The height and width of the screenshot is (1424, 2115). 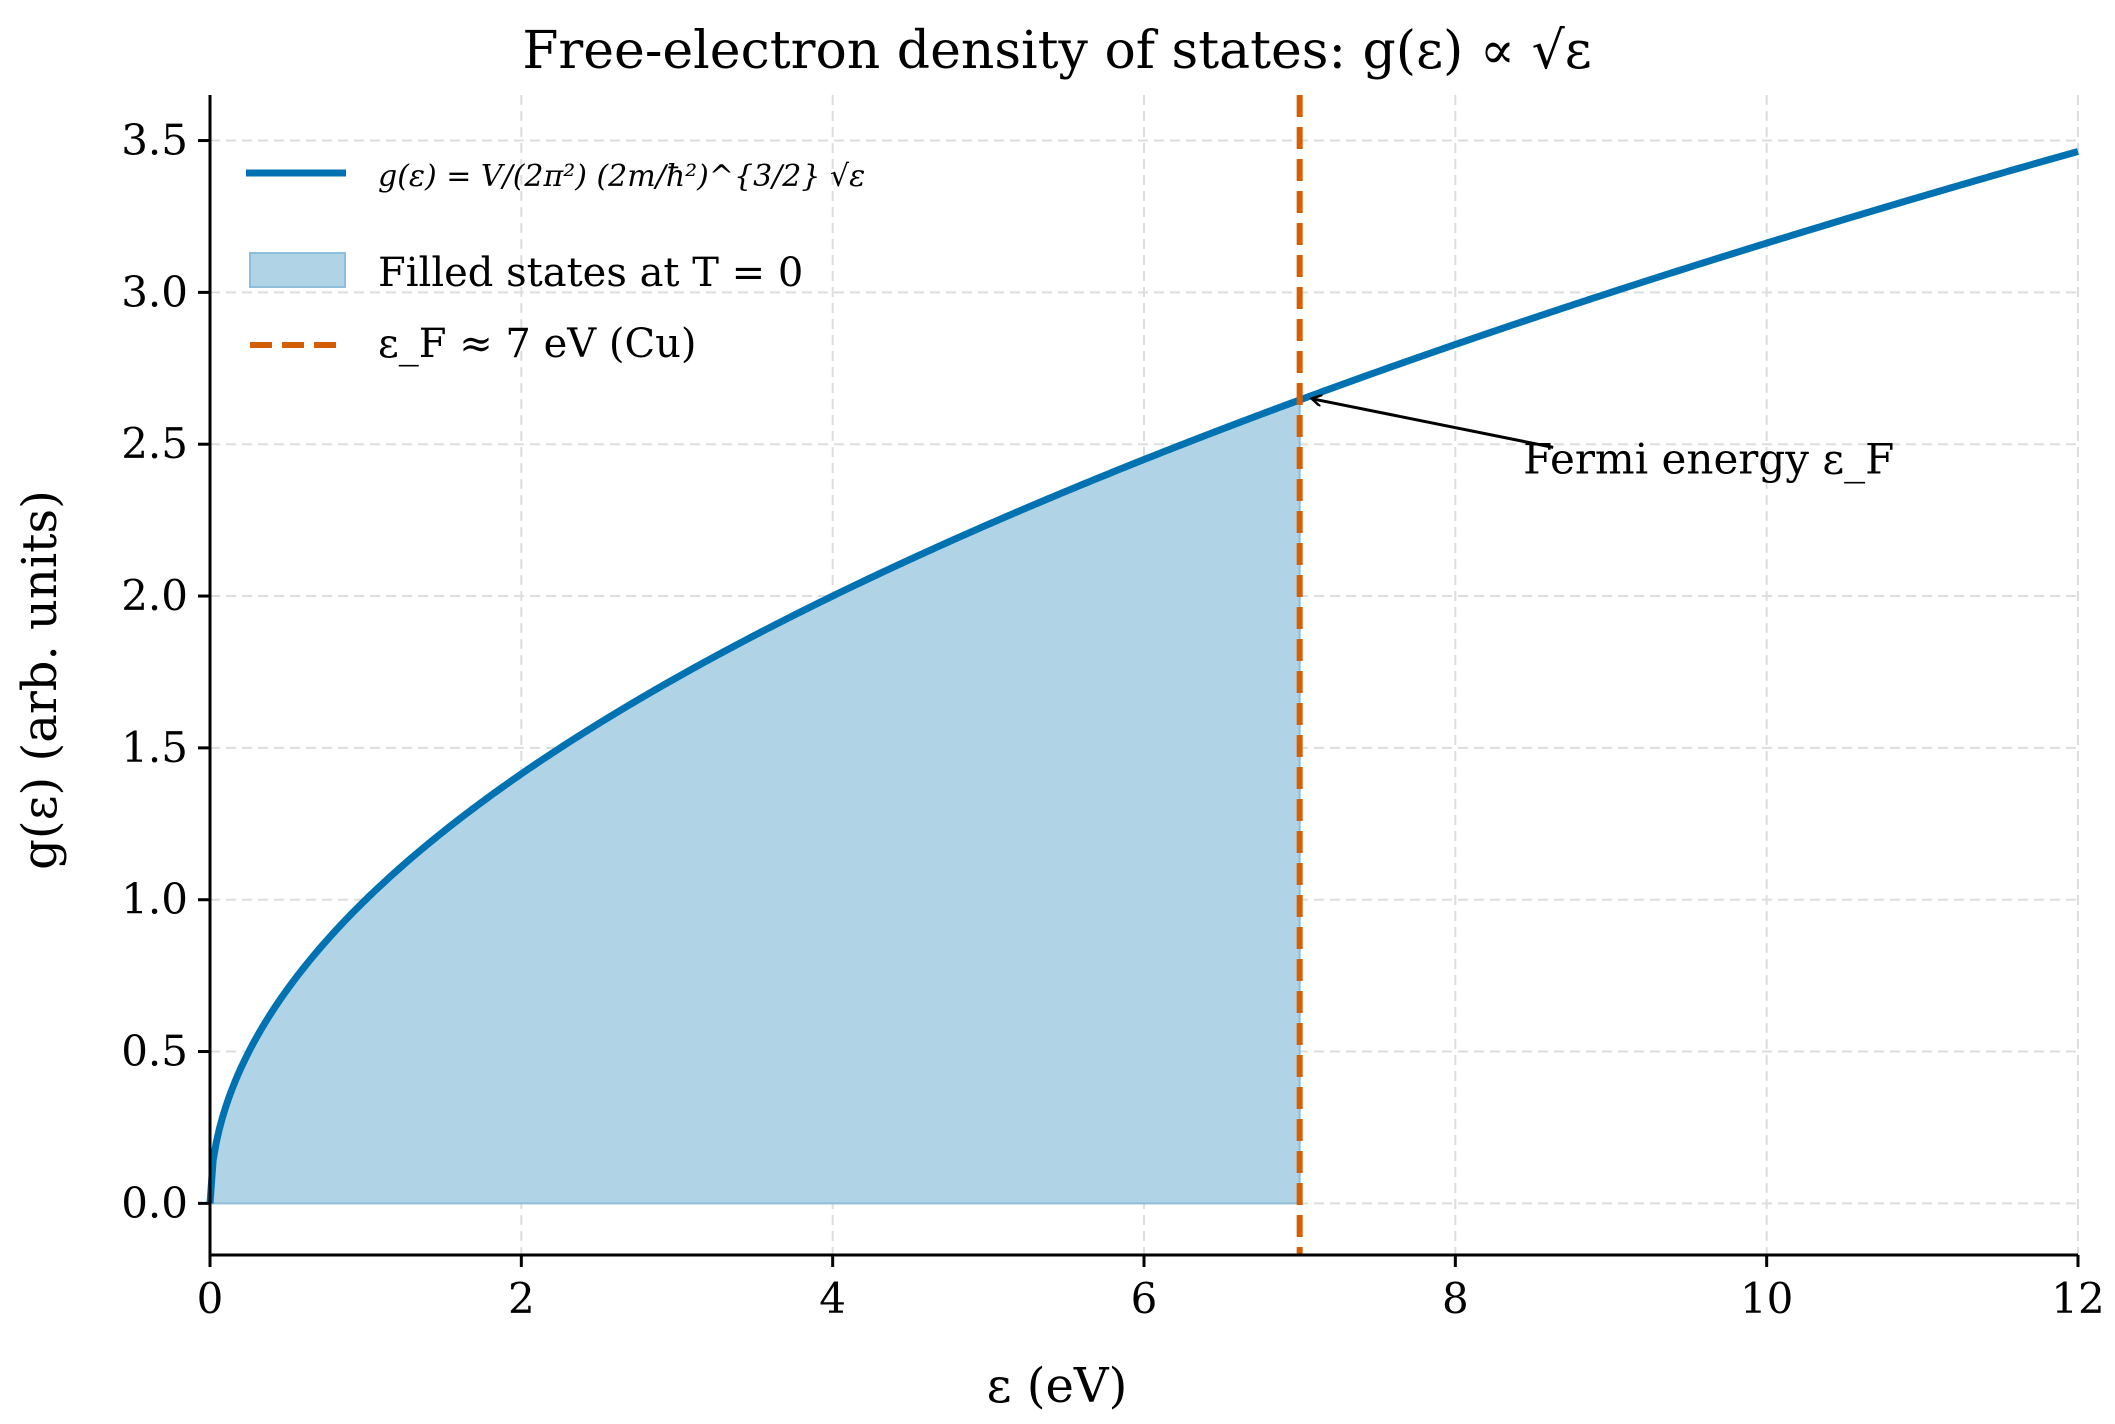 I want to click on legend-fill-swatch, so click(x=297, y=270).